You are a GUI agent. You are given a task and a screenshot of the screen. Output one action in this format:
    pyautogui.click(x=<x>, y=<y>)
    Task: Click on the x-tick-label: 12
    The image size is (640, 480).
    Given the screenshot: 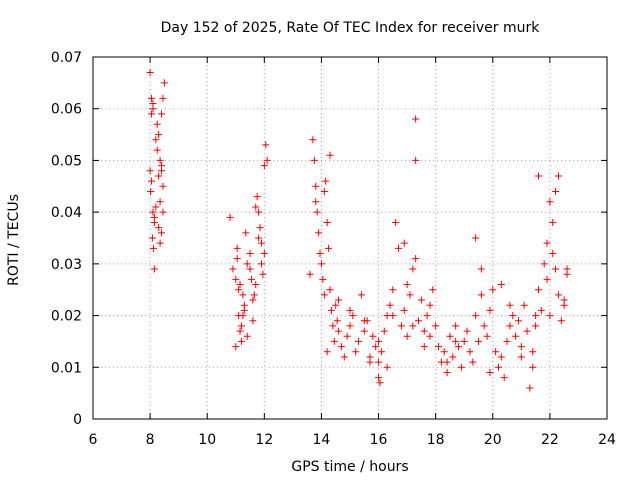 What is the action you would take?
    pyautogui.click(x=264, y=440)
    